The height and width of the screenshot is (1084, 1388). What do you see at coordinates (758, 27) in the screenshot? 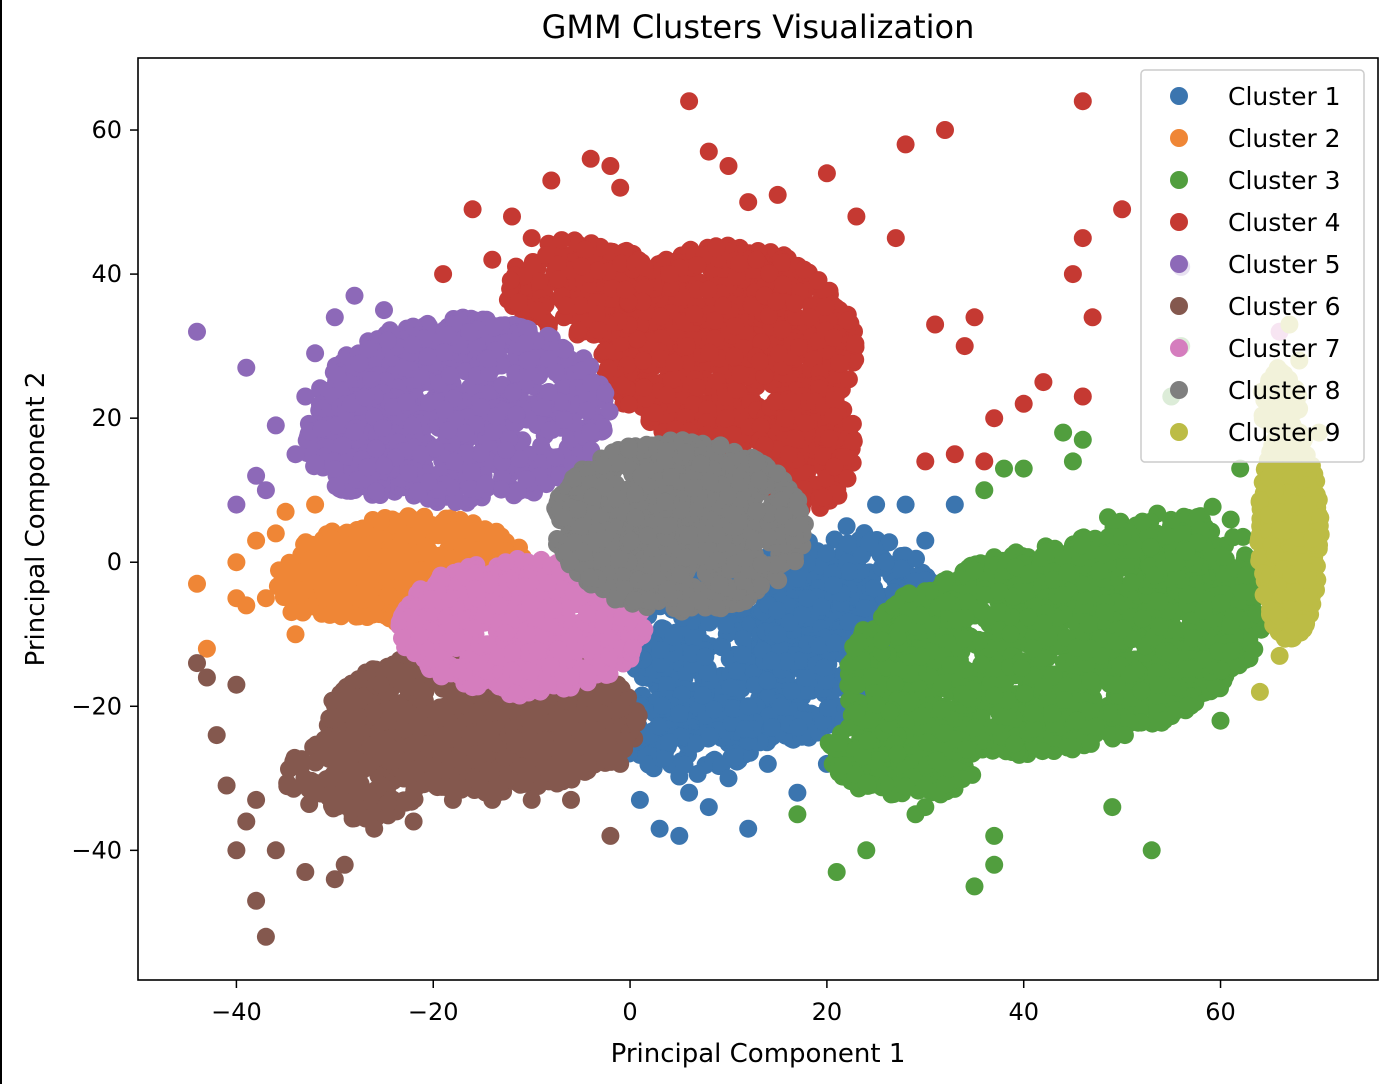
I see `chart-title: GMM Clusters Visualization` at bounding box center [758, 27].